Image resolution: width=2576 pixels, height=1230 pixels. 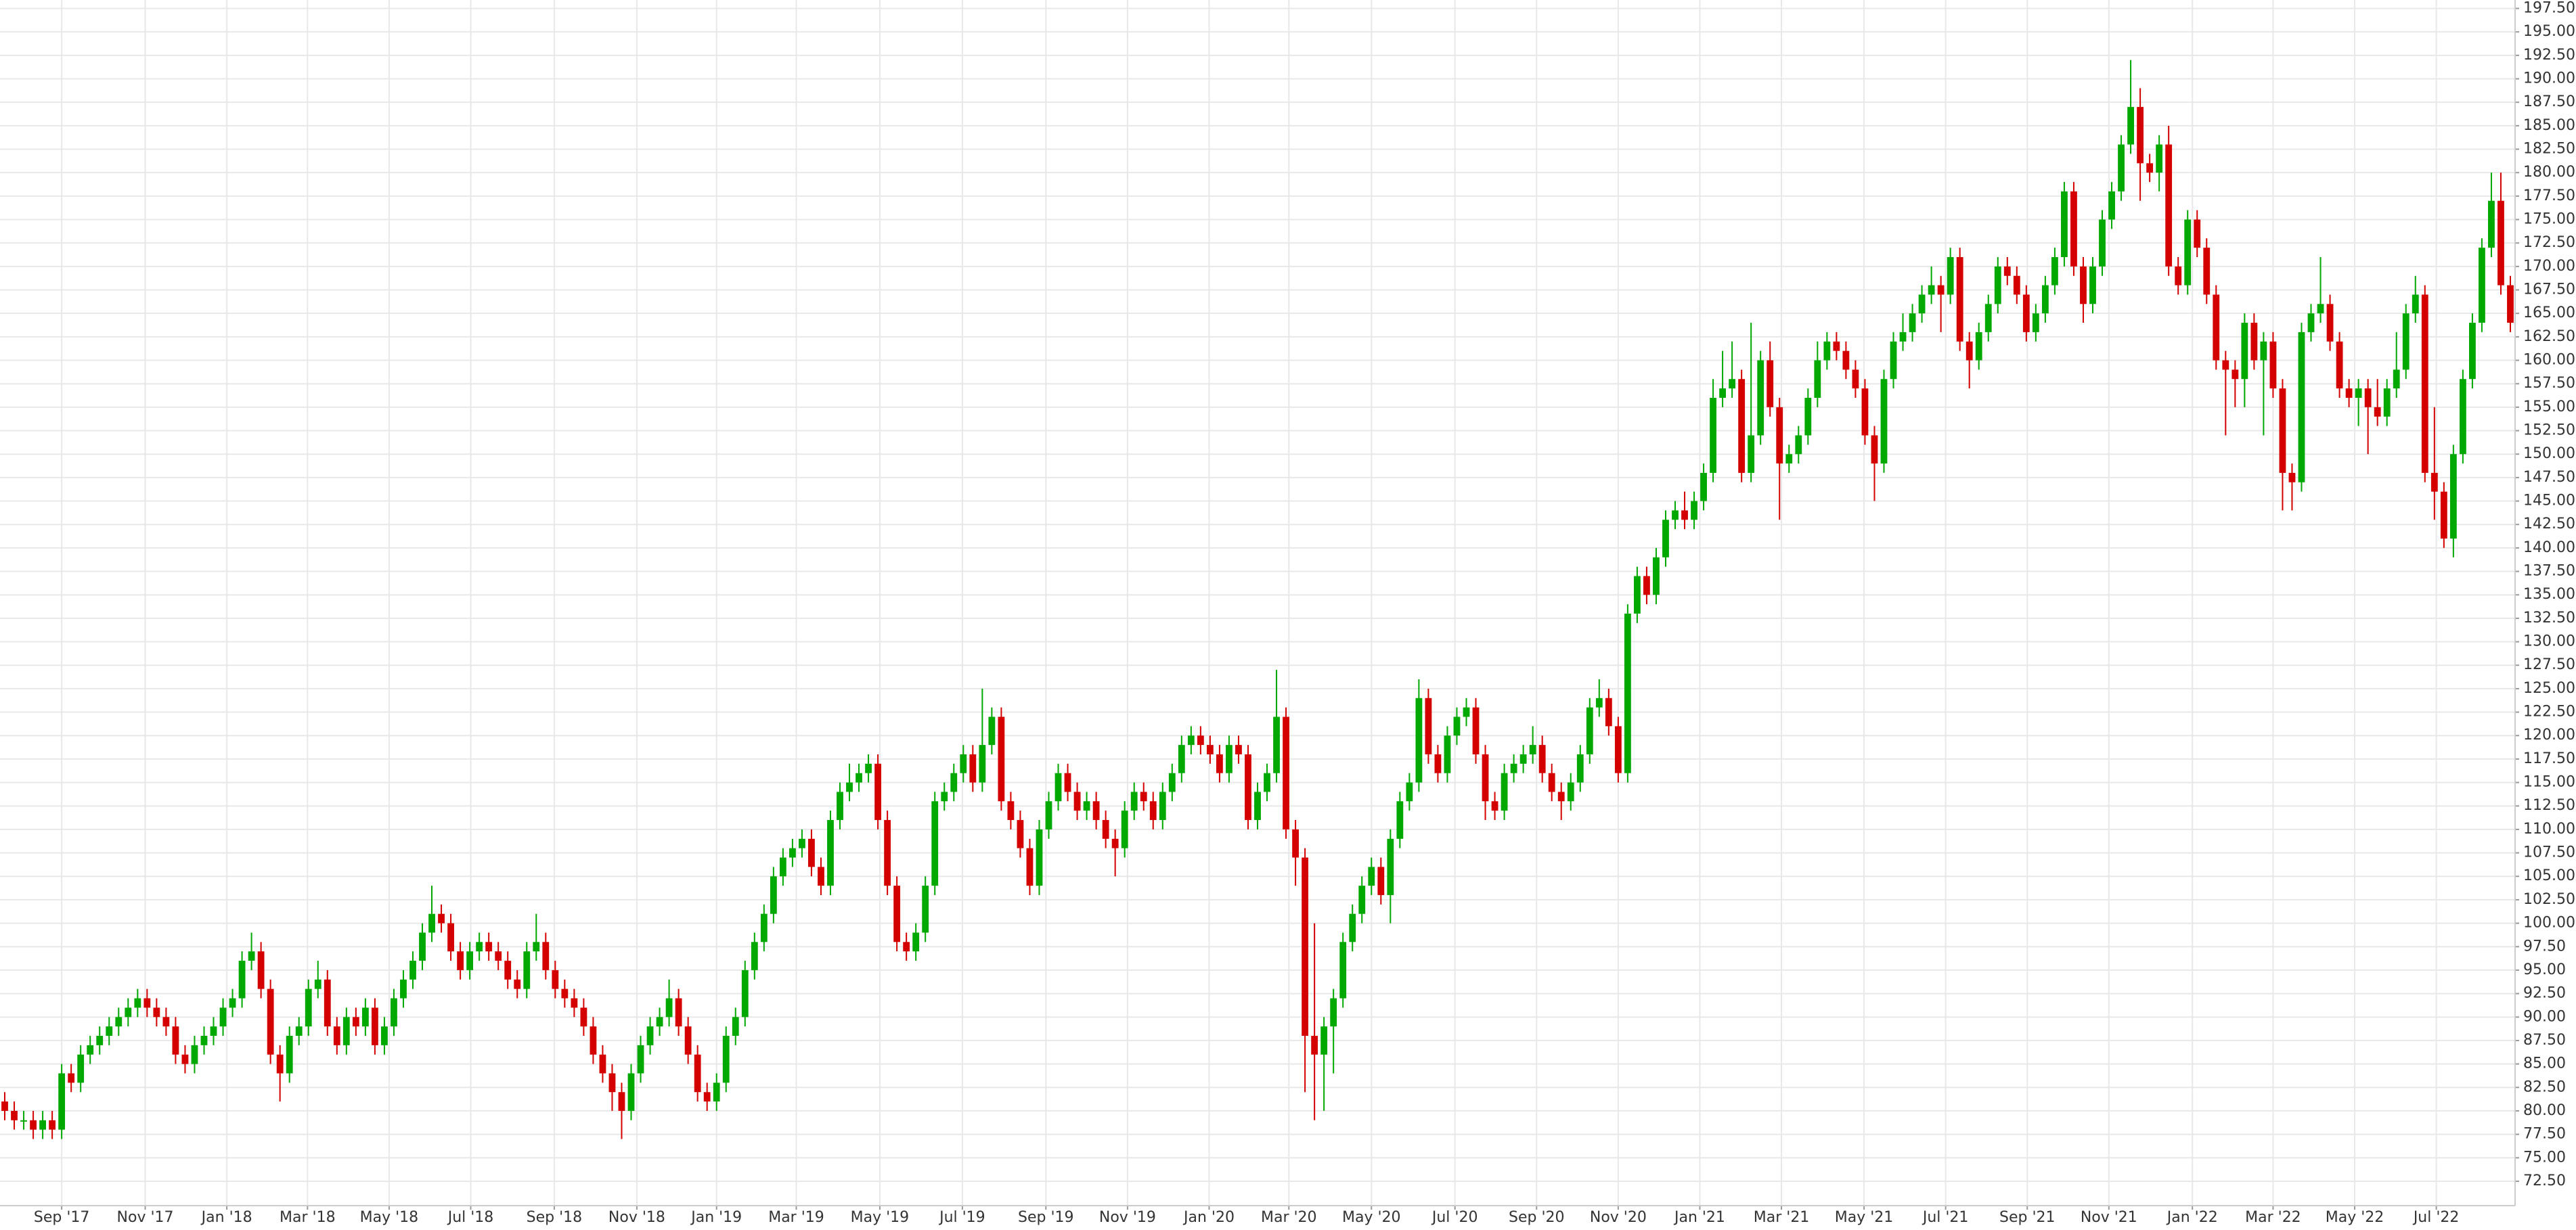 I want to click on y-tick-label: 85.00, so click(x=2544, y=1063).